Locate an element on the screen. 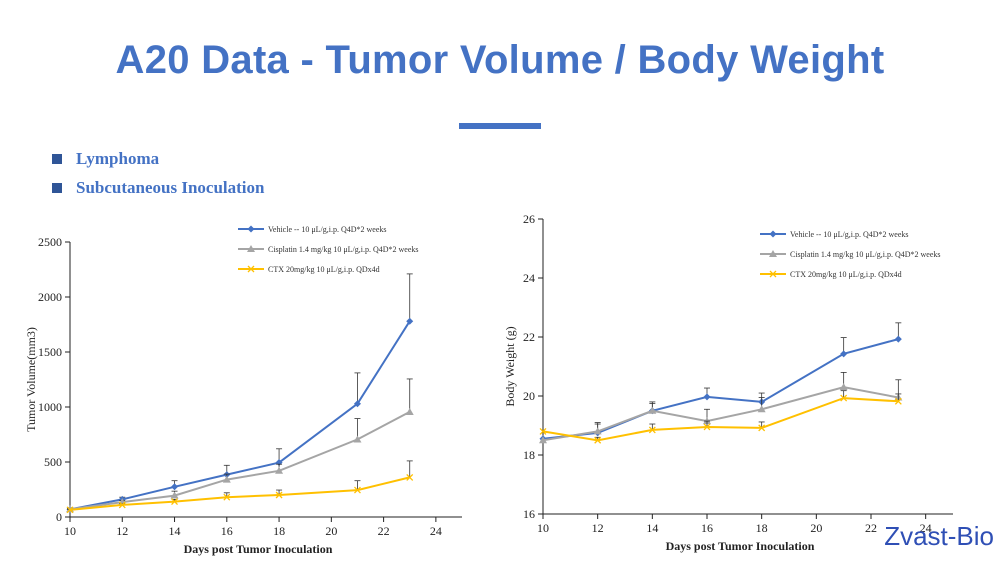 This screenshot has height=562, width=1000. bullet-item-lymphoma: Lymphoma is located at coordinates (158, 158).